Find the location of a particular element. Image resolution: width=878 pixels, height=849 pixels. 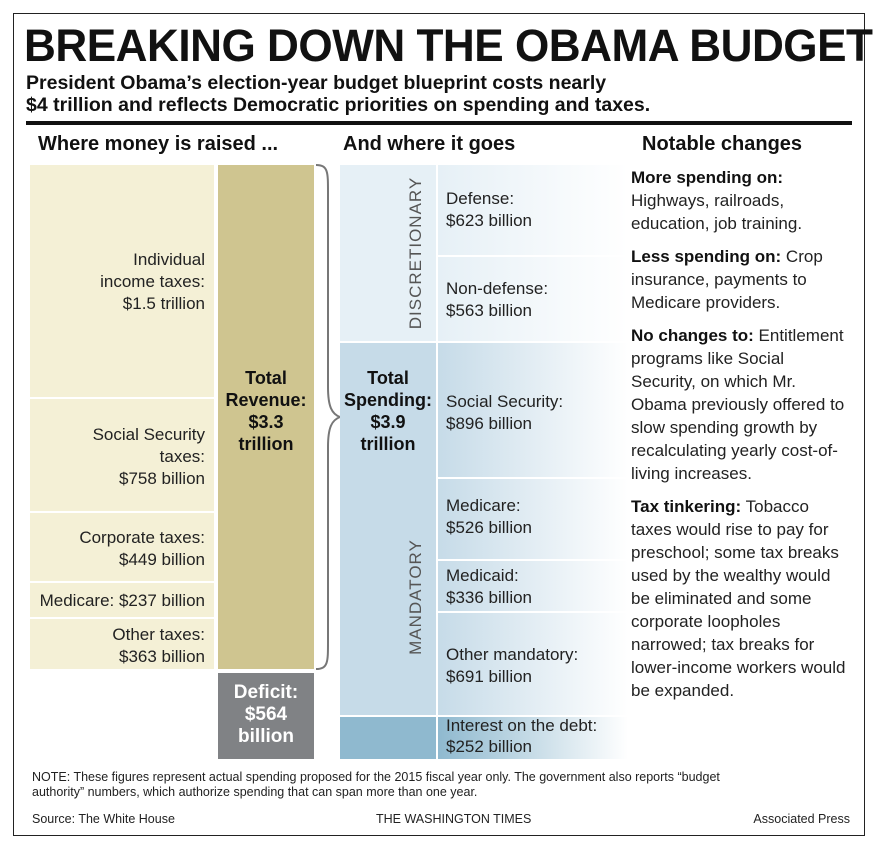

deficit-label: Deficit: $564 billion is located at coordinates (266, 714).